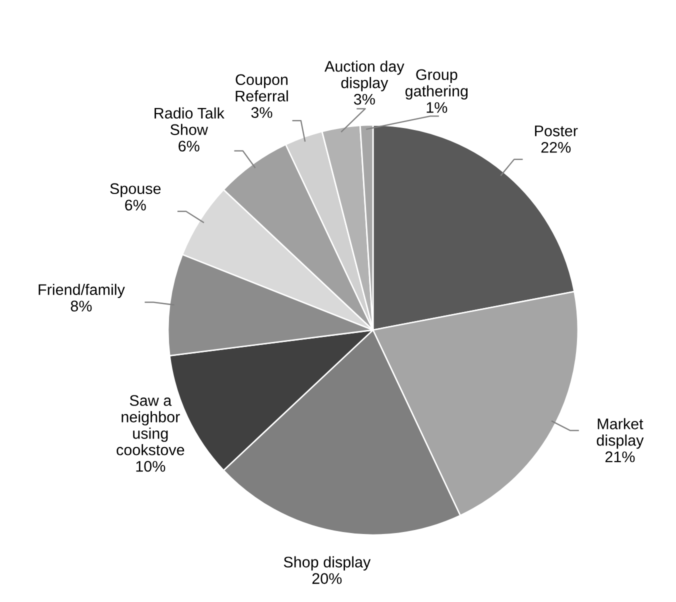  I want to click on slice-label: Shop display, so click(327, 563).